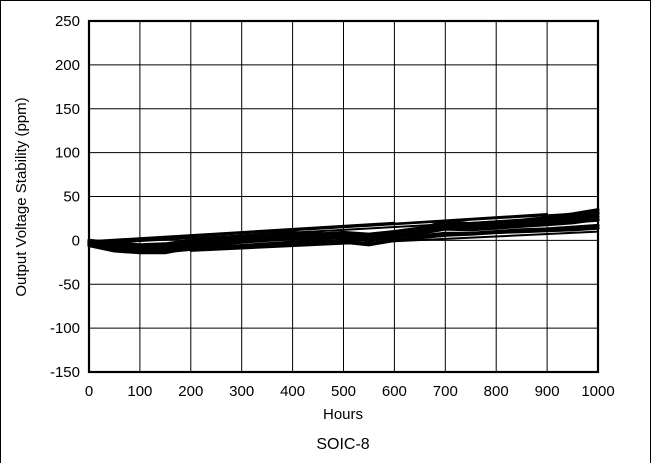 Image resolution: width=651 pixels, height=464 pixels. What do you see at coordinates (67, 109) in the screenshot?
I see `y-tick-label: 150` at bounding box center [67, 109].